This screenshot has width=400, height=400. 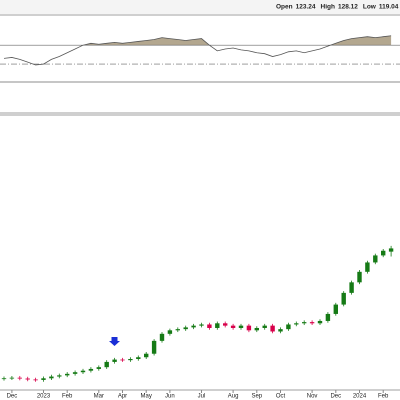 I want to click on header-value: 123.24, so click(x=306, y=7).